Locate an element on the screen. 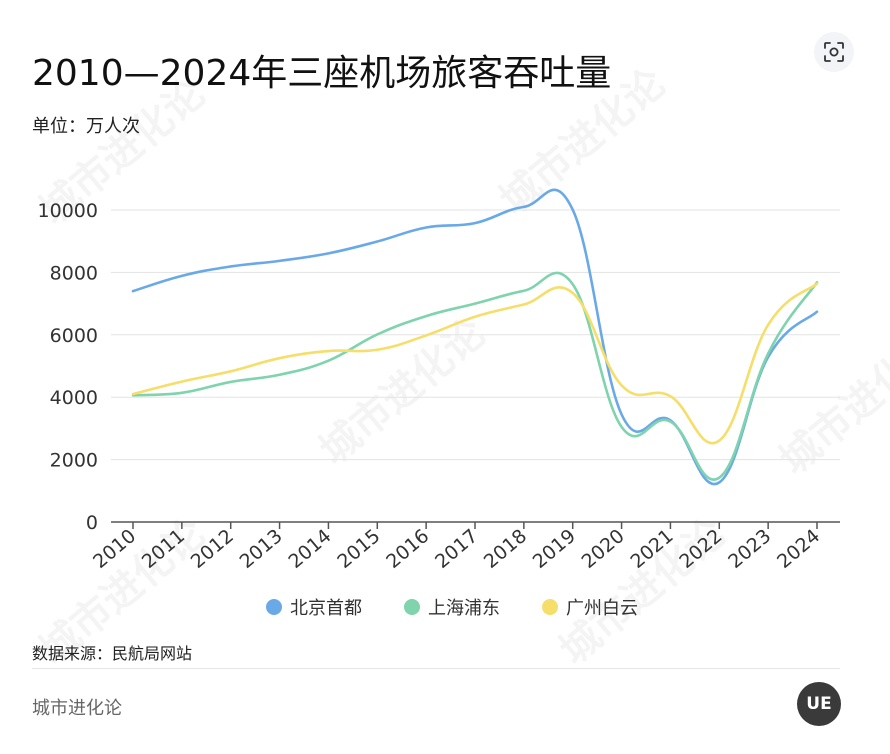 This screenshot has height=754, width=890. y-tick-label: 4000 is located at coordinates (74, 398).